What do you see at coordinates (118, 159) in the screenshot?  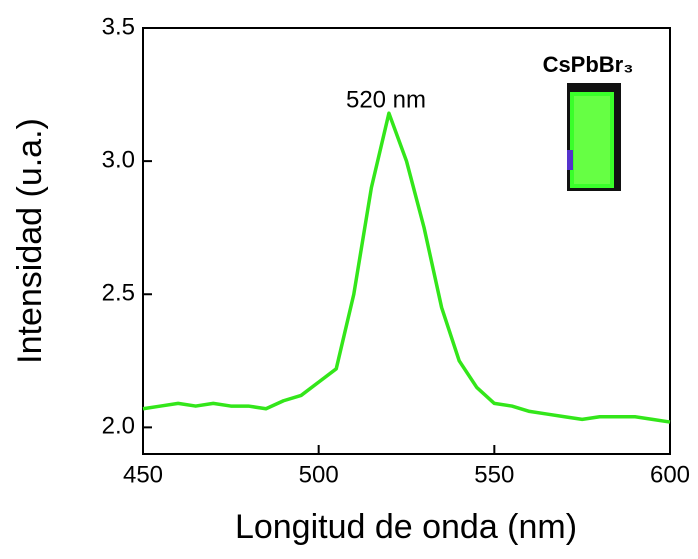 I see `y-tick-label: 3.0` at bounding box center [118, 159].